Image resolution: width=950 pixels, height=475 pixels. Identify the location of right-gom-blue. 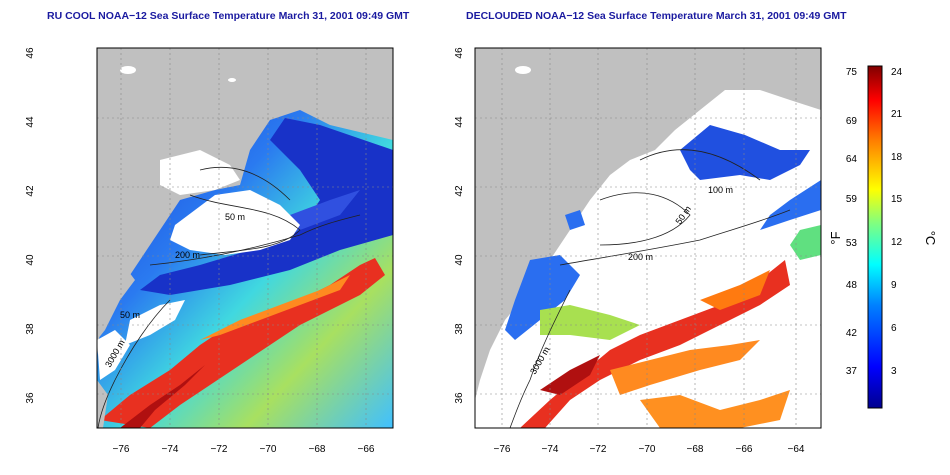
(745, 152).